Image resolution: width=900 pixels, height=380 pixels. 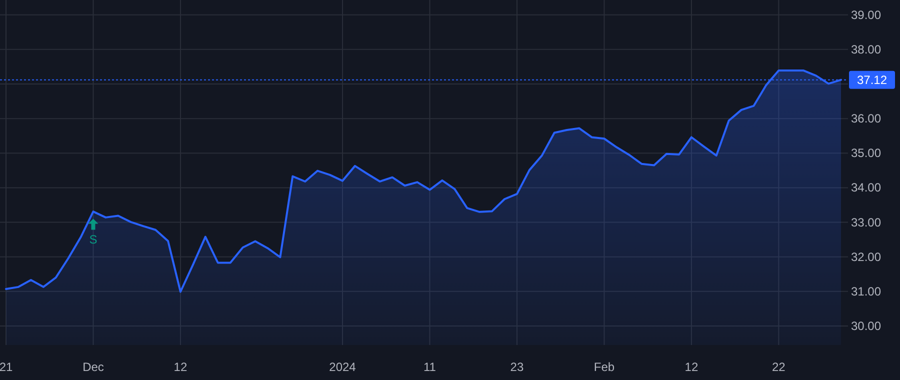 What do you see at coordinates (93, 239) in the screenshot?
I see `annotation: S` at bounding box center [93, 239].